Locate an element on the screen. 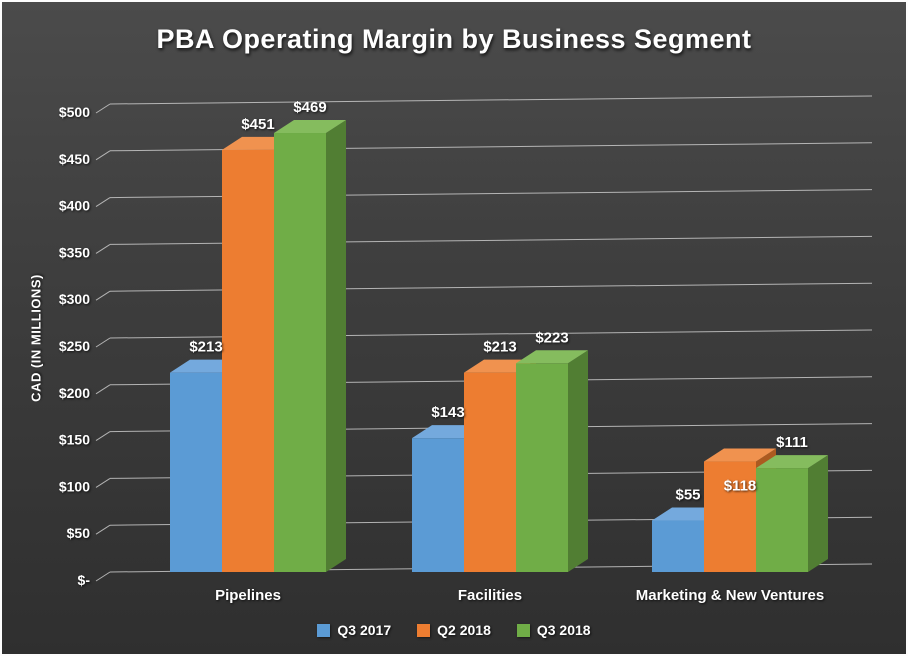  legend-item-q3-2017: Q3 2017 is located at coordinates (354, 630).